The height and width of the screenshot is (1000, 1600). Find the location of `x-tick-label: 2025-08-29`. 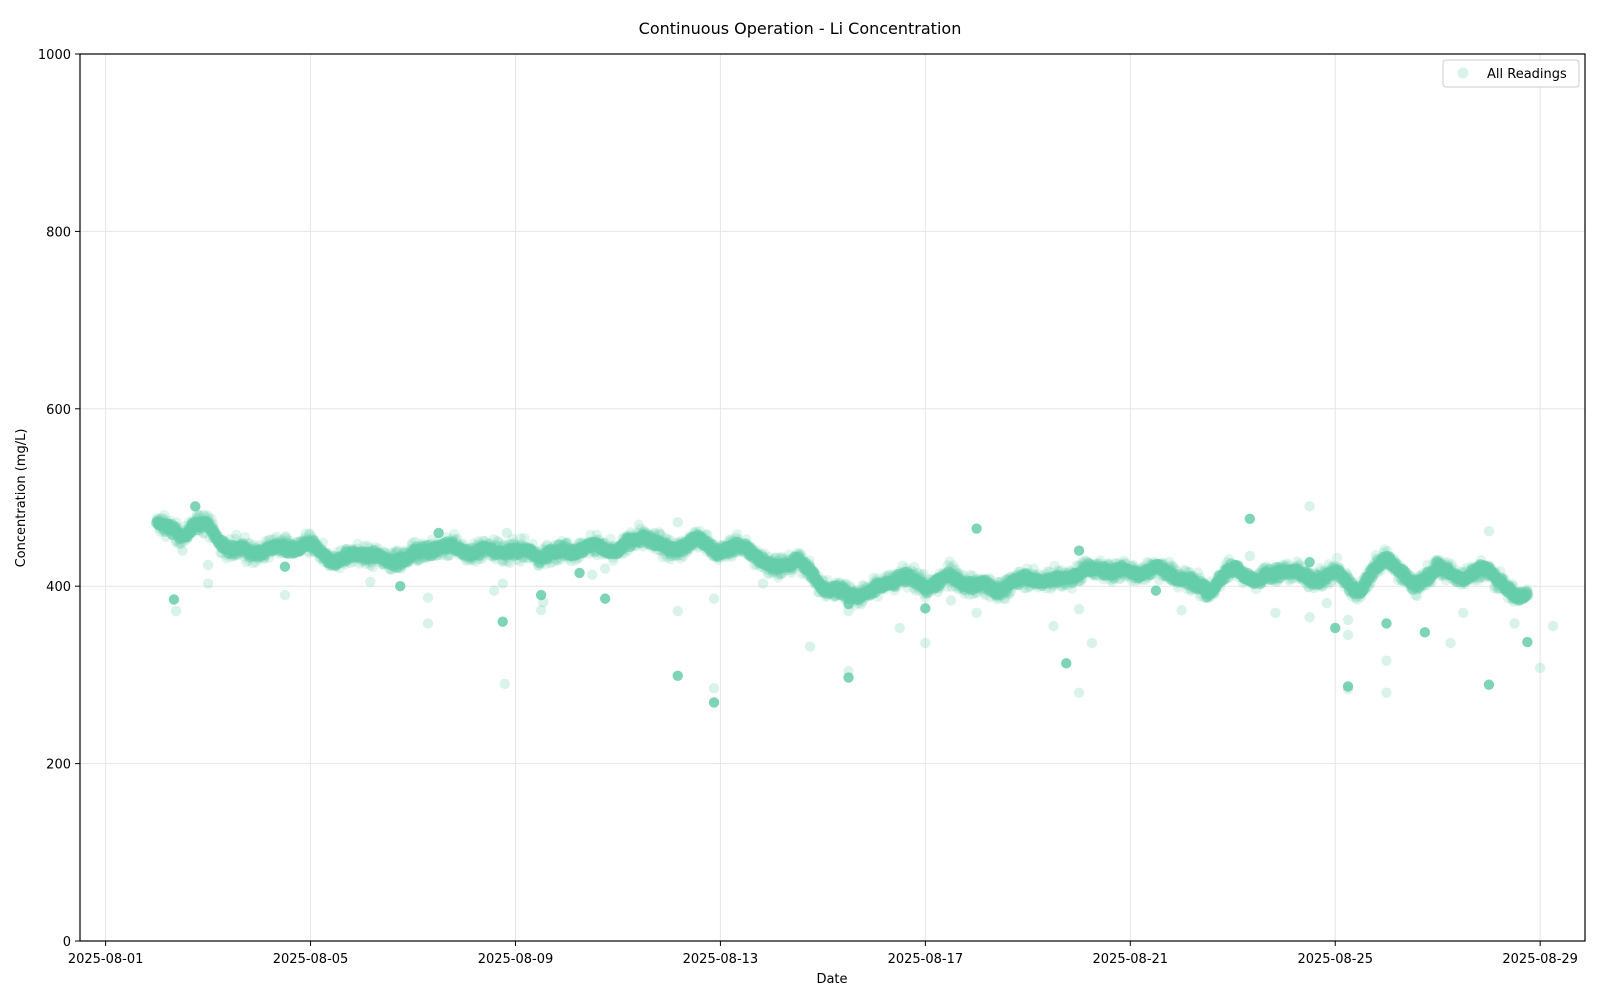

x-tick-label: 2025-08-29 is located at coordinates (1540, 959).